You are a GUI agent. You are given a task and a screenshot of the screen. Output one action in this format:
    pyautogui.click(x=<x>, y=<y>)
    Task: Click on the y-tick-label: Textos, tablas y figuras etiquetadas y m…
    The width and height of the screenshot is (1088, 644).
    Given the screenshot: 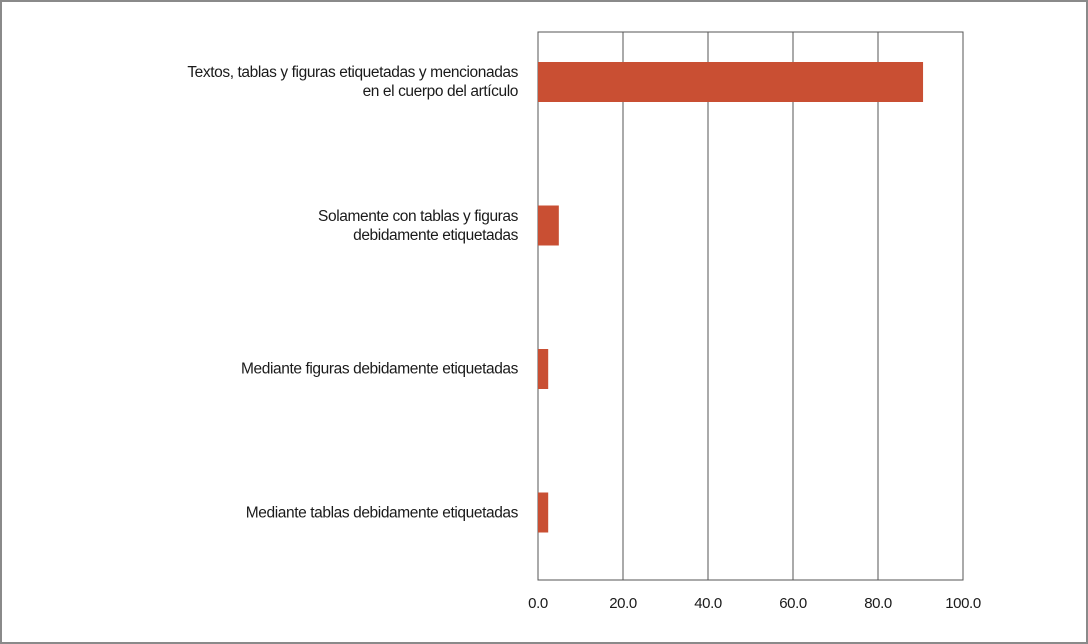 What is the action you would take?
    pyautogui.click(x=352, y=82)
    